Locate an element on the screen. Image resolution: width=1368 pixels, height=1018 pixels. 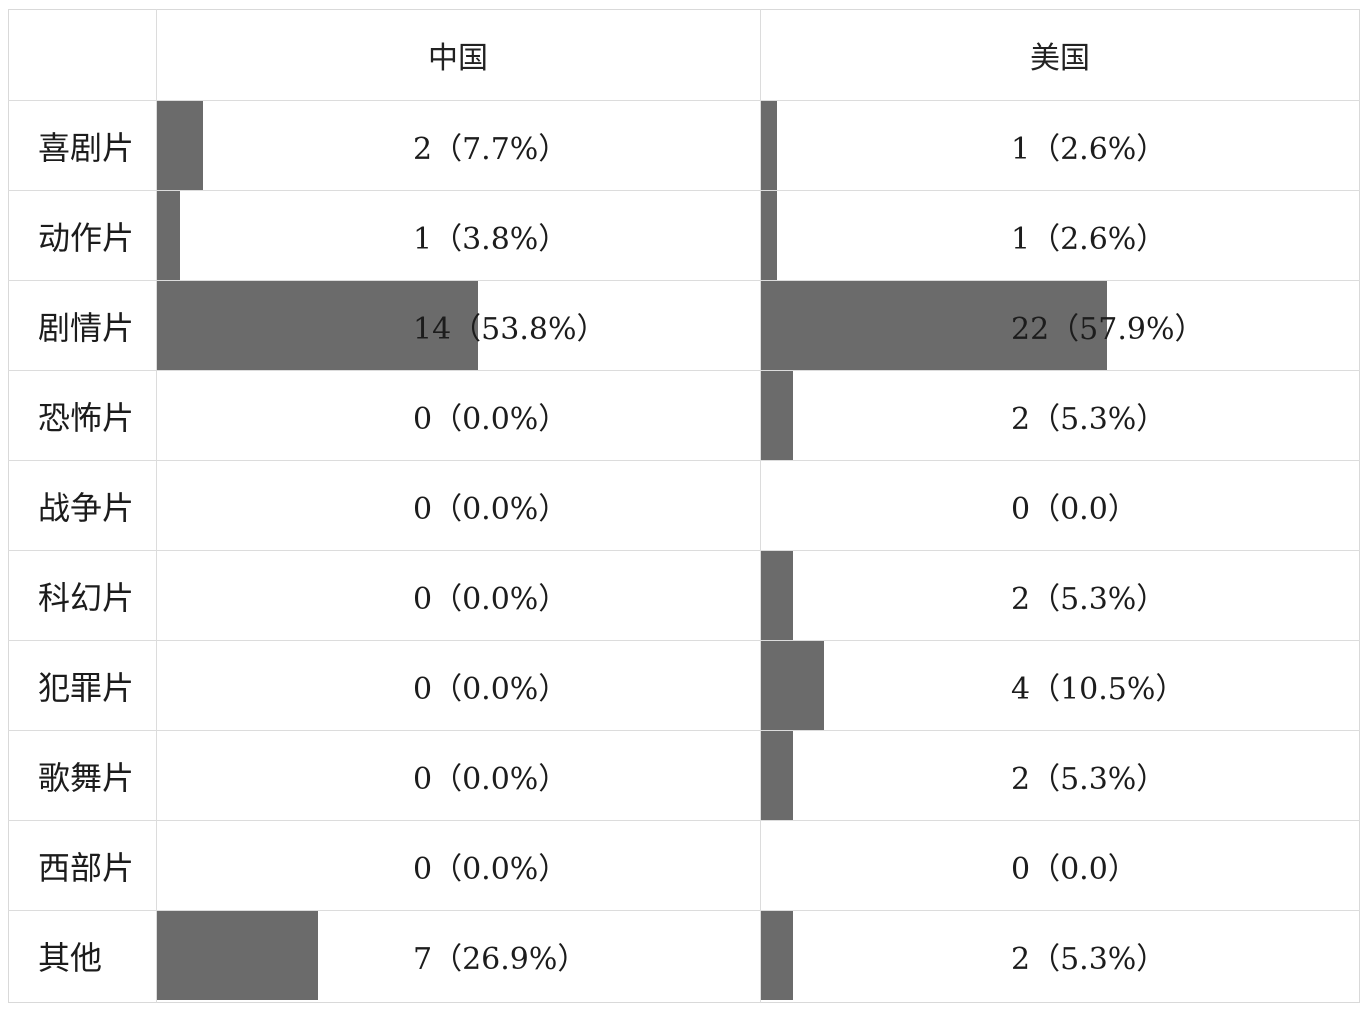
column-header: 中国 is located at coordinates (458, 58).